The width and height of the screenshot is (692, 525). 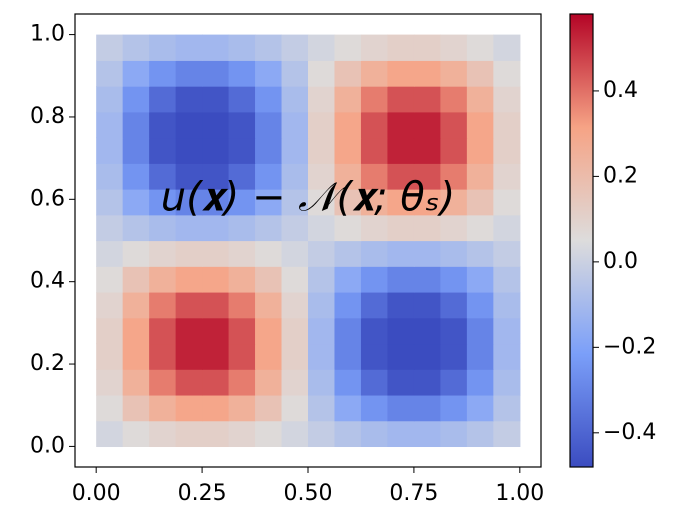 I want to click on y-tick-label: 0.8, so click(x=47, y=116).